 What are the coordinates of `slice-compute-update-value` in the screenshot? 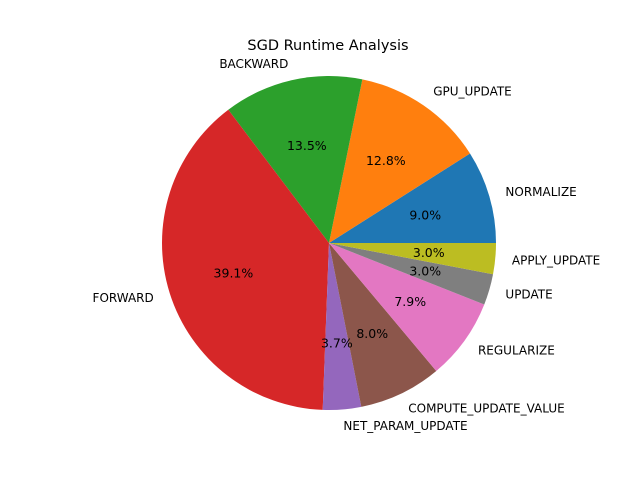 It's located at (383, 325).